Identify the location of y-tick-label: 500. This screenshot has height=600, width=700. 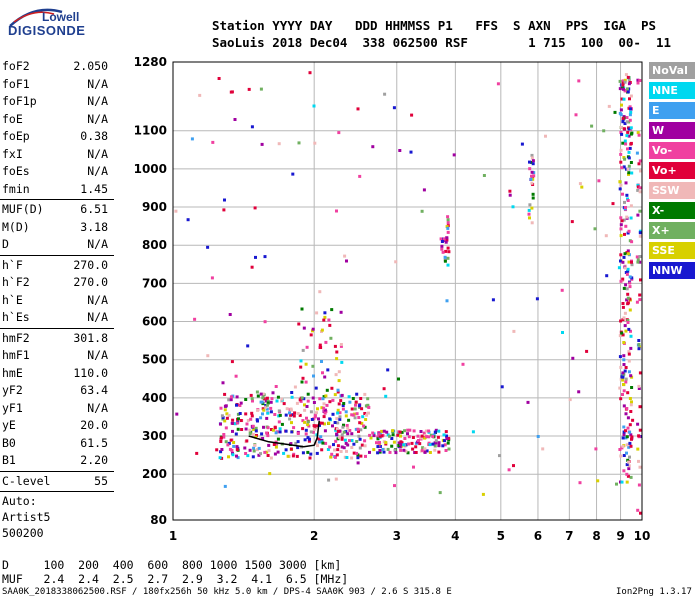
(154, 360).